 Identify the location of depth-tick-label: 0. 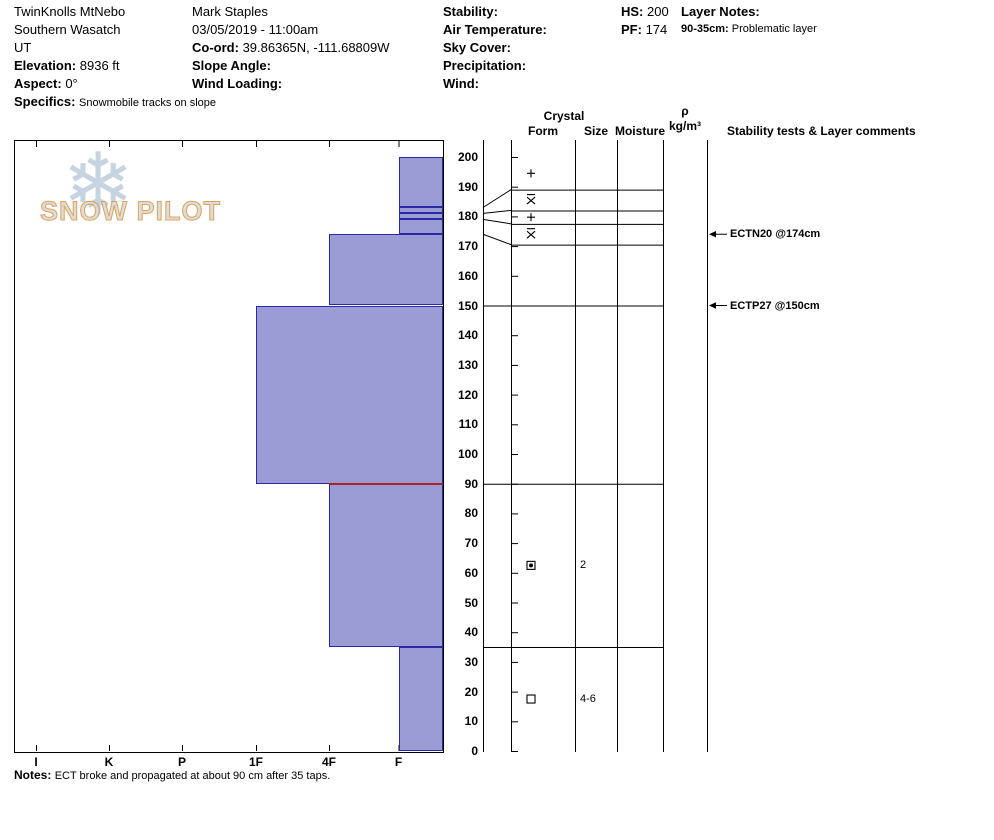
(474, 751).